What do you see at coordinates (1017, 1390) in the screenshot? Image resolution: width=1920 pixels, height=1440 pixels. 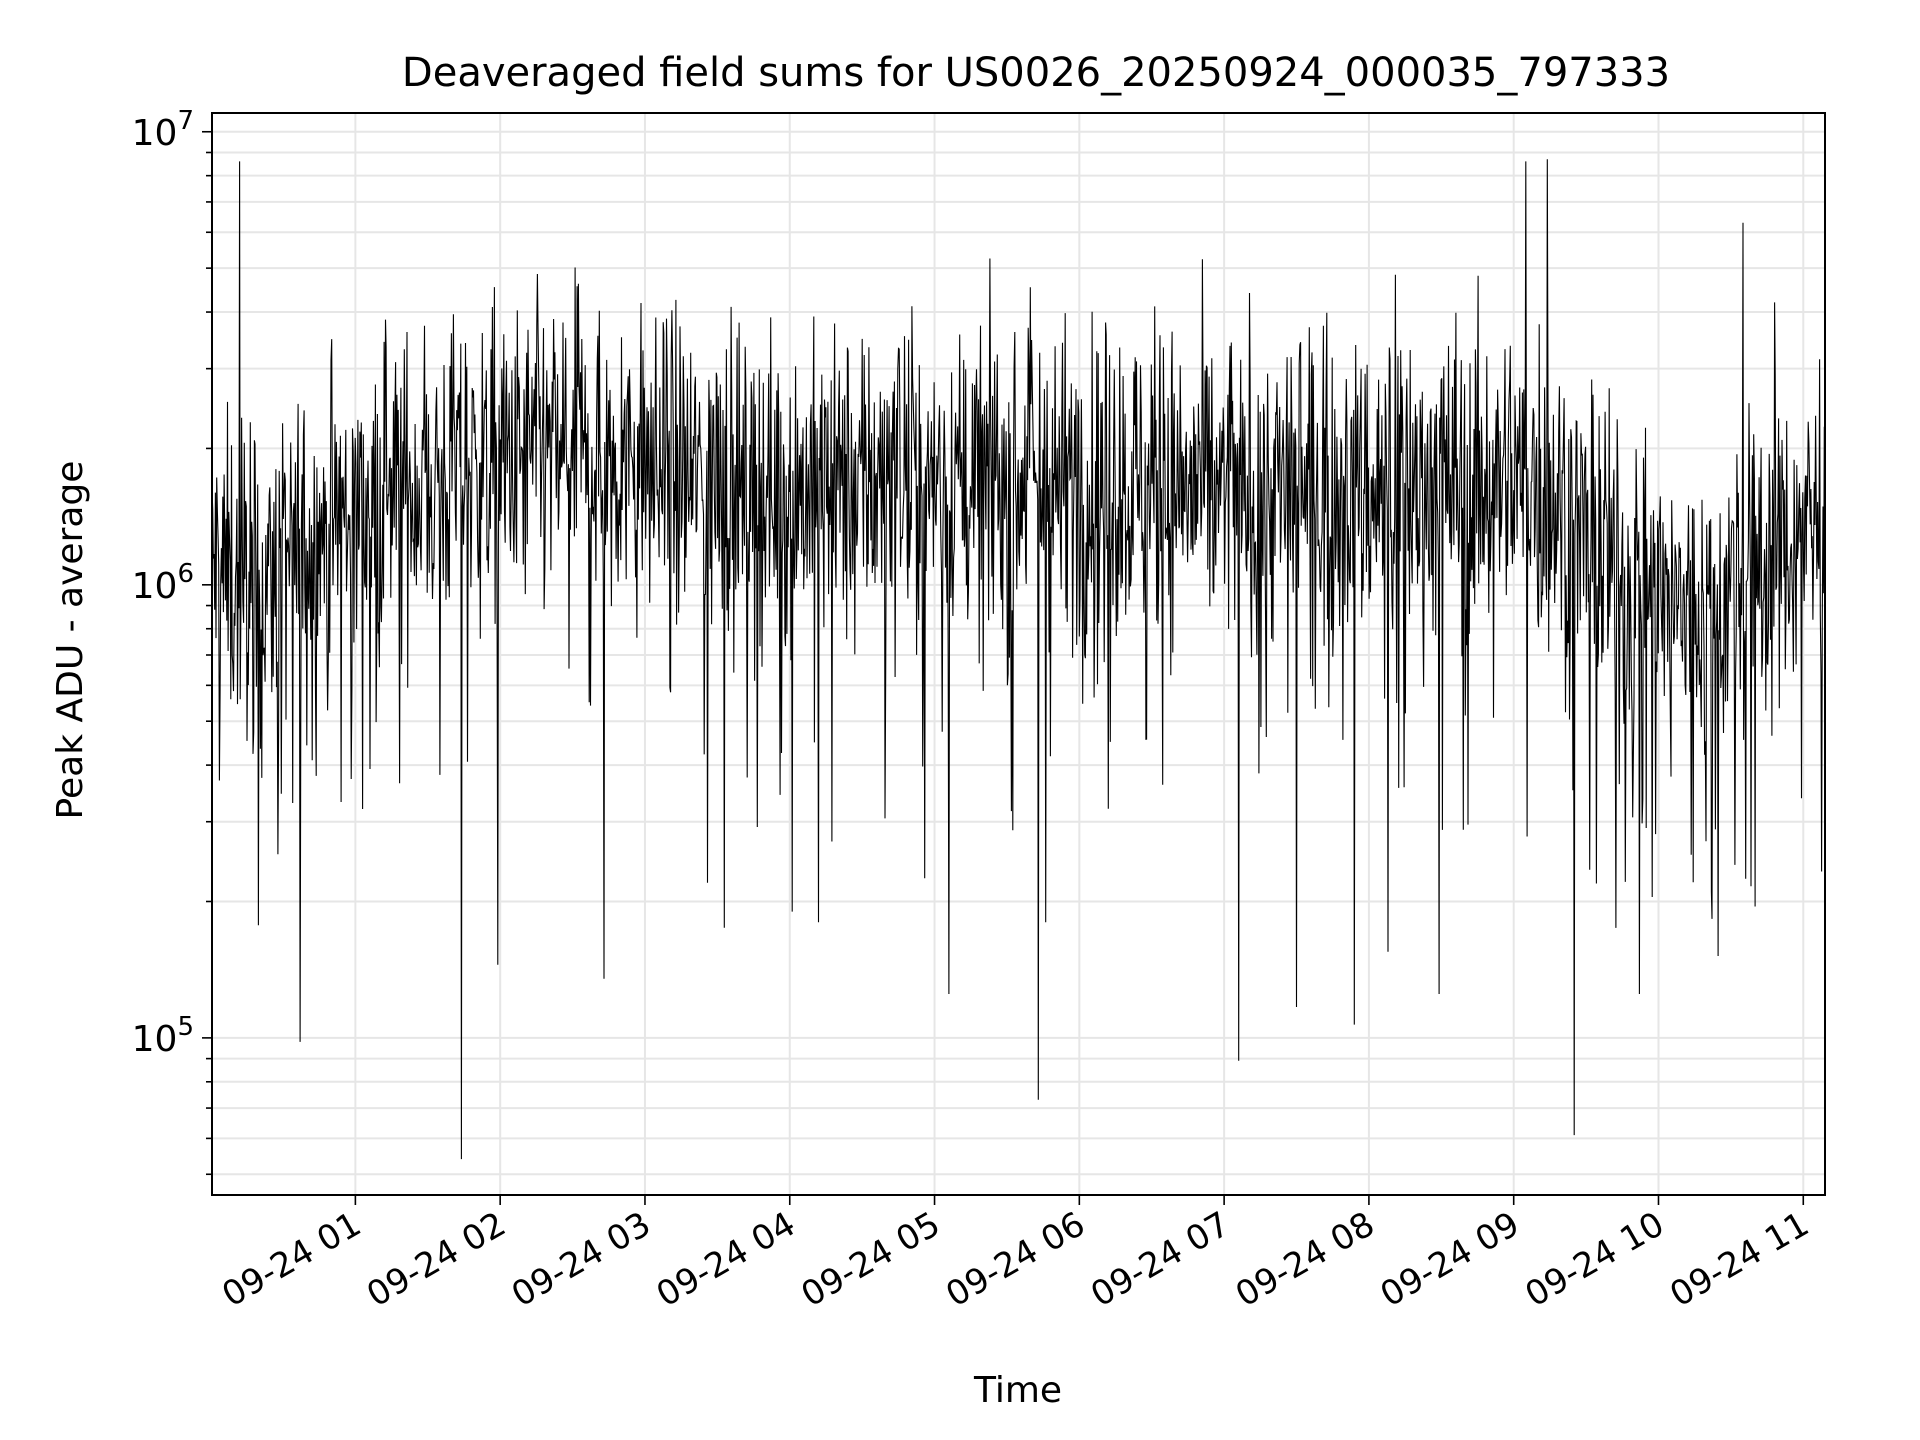 I see `x-axis-label: Time` at bounding box center [1017, 1390].